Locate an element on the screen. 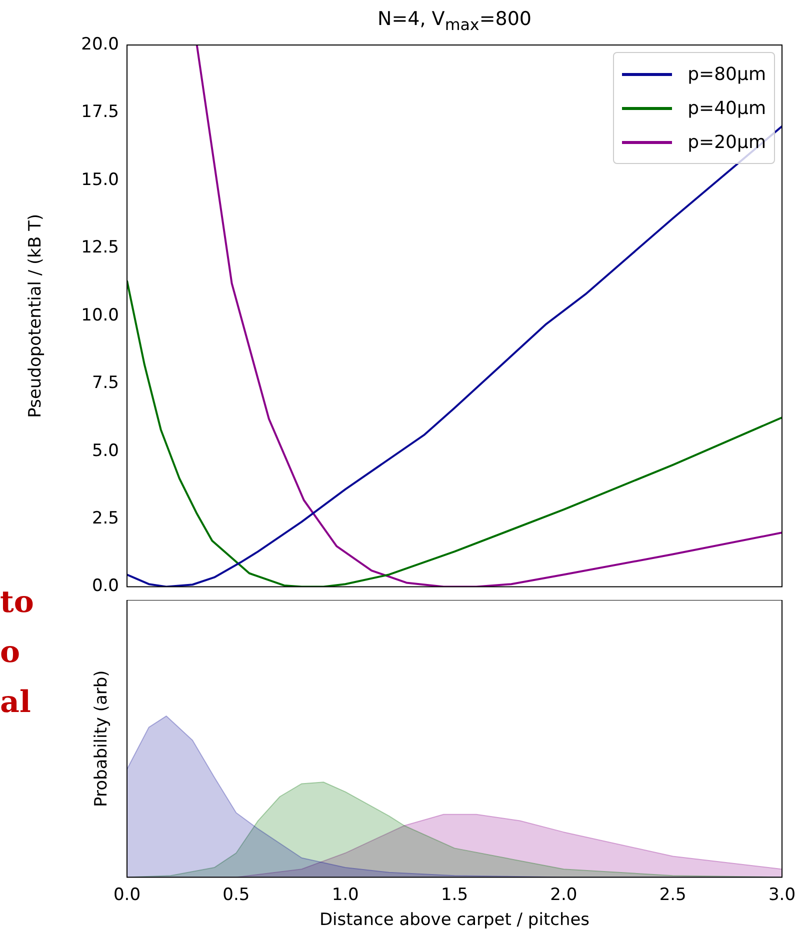 The width and height of the screenshot is (807, 947). y-tick-label: 0.0 is located at coordinates (105, 586).